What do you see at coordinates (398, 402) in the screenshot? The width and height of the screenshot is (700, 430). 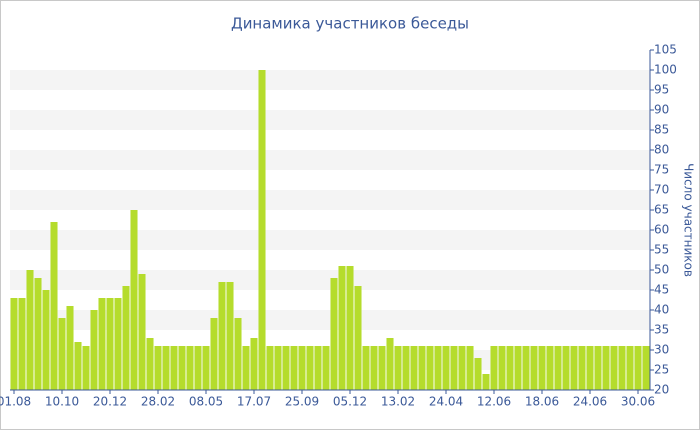 I see `x-tick-label: 13.02` at bounding box center [398, 402].